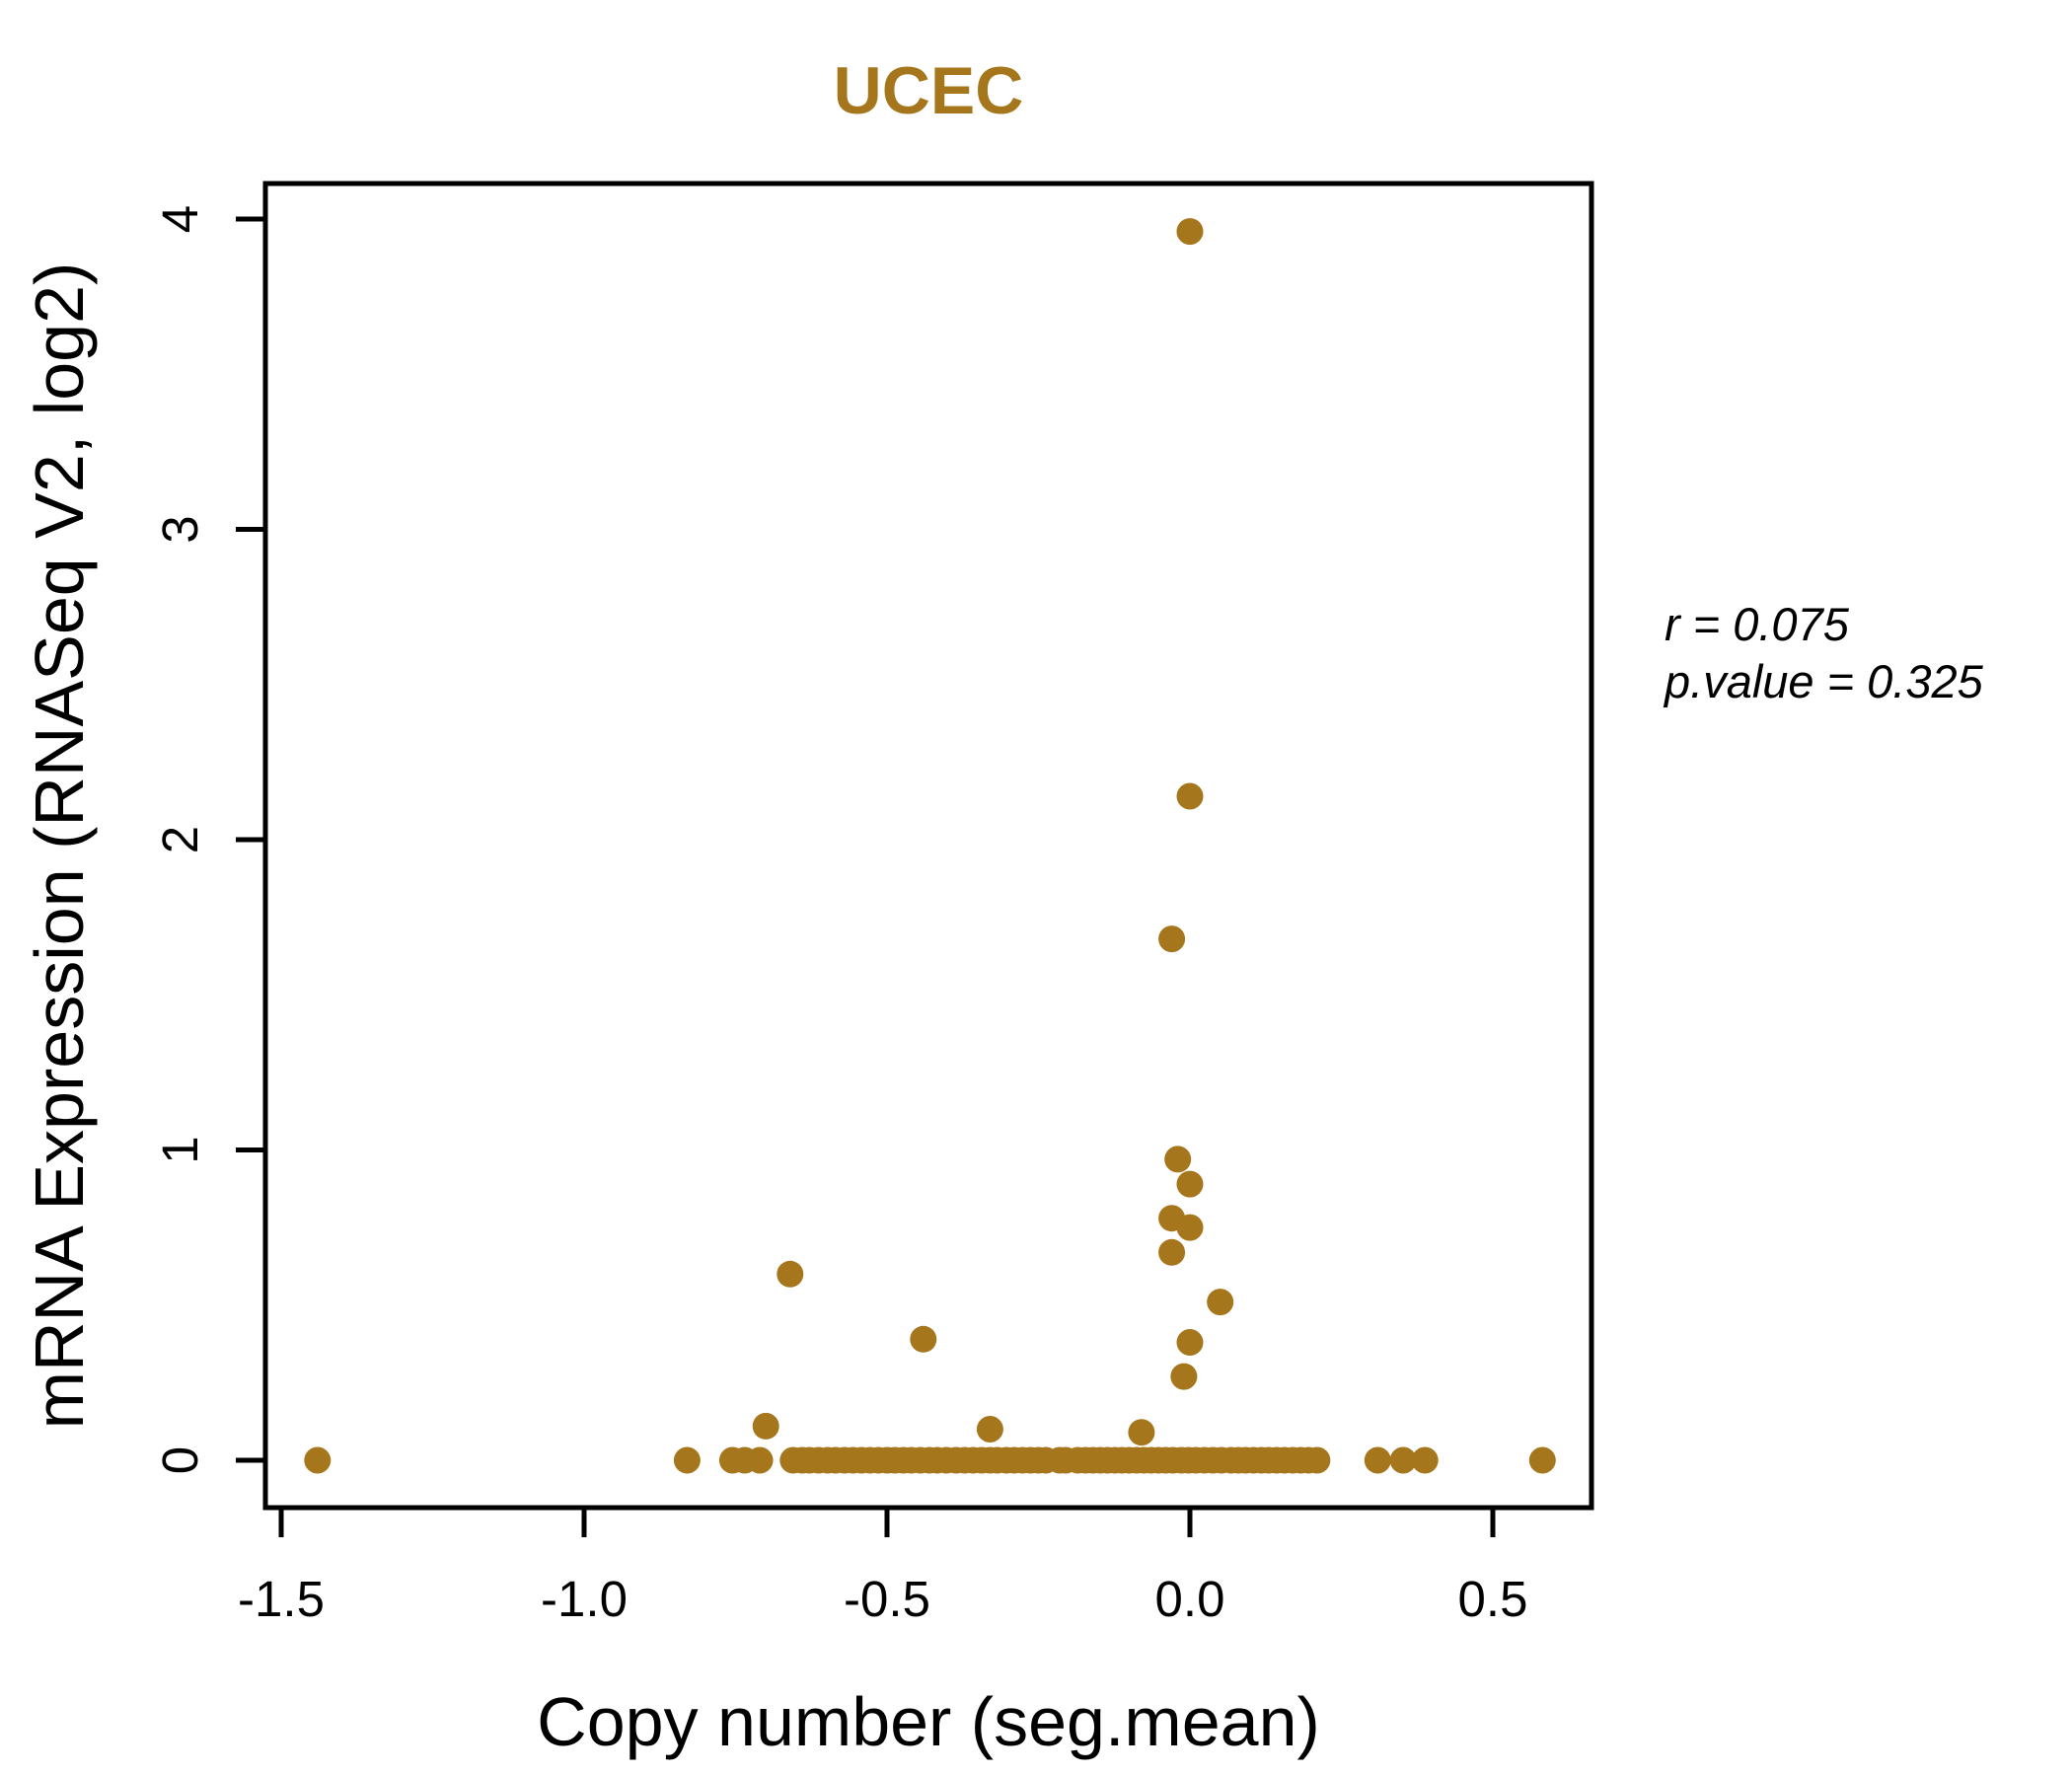  I want to click on stat-p-value: p.value = 0.325, so click(1824, 681).